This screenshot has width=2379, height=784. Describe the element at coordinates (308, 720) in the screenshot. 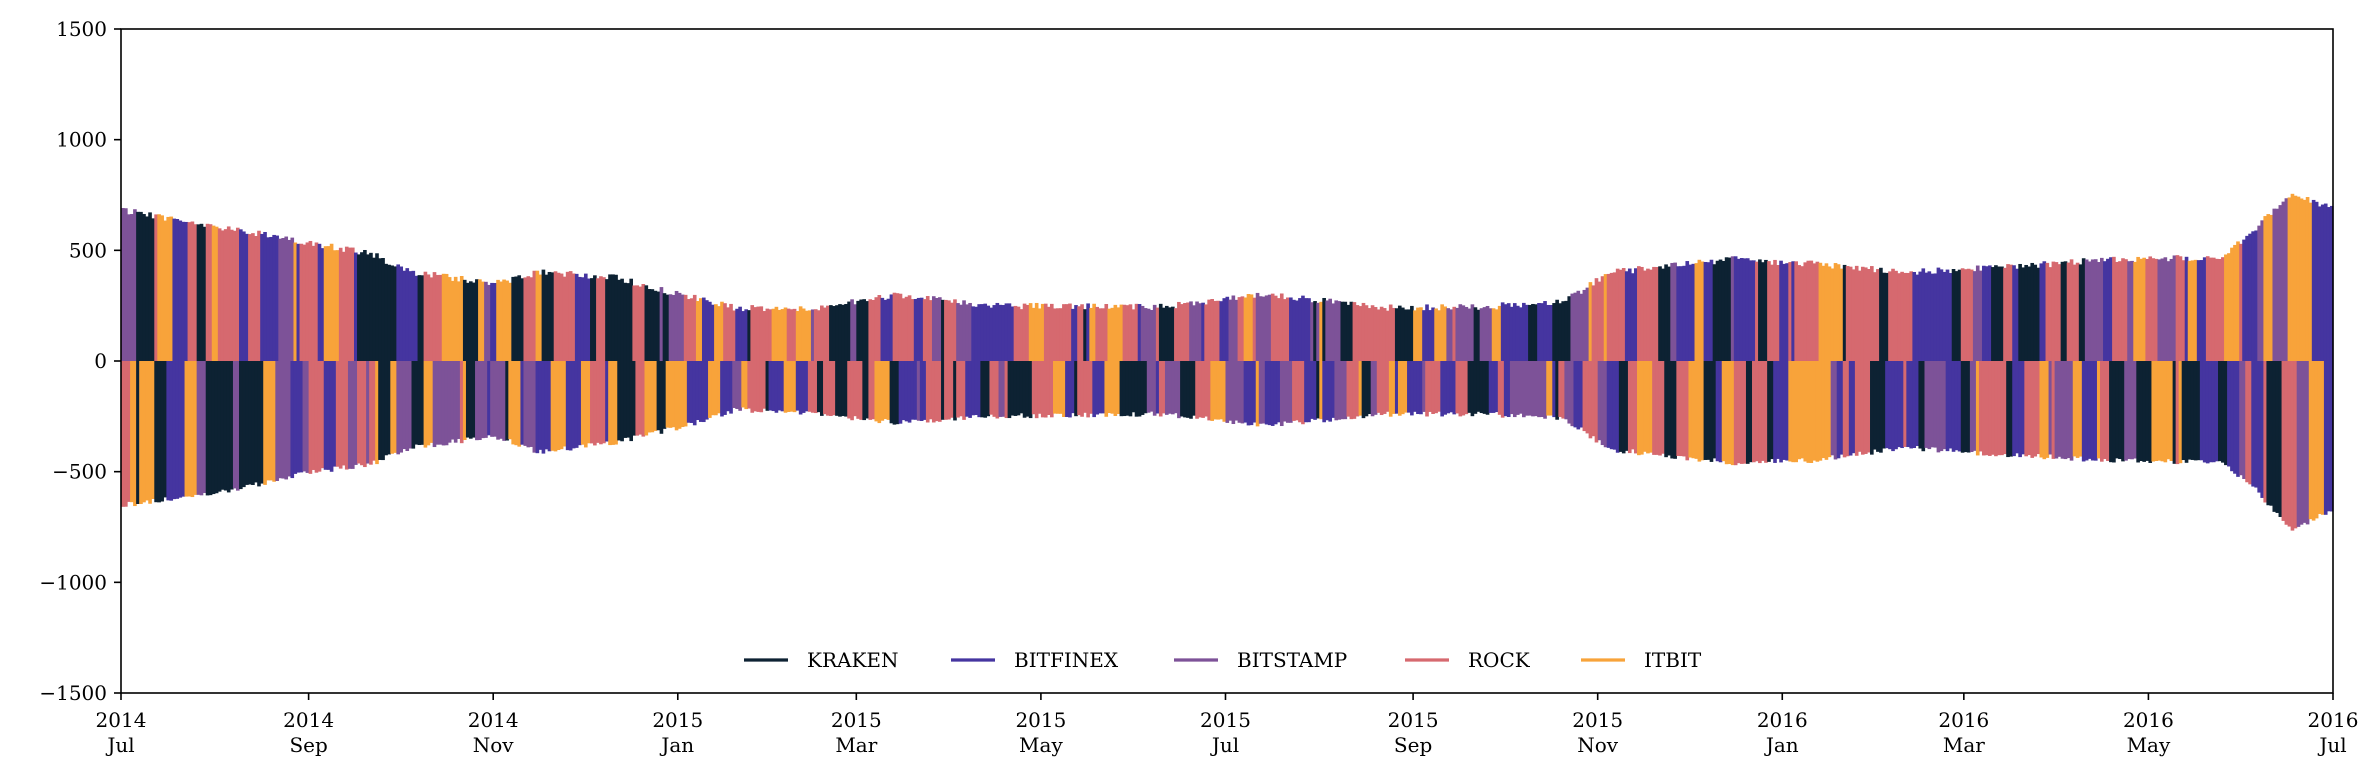

I see `x-tick-label-year: 2014` at that location.